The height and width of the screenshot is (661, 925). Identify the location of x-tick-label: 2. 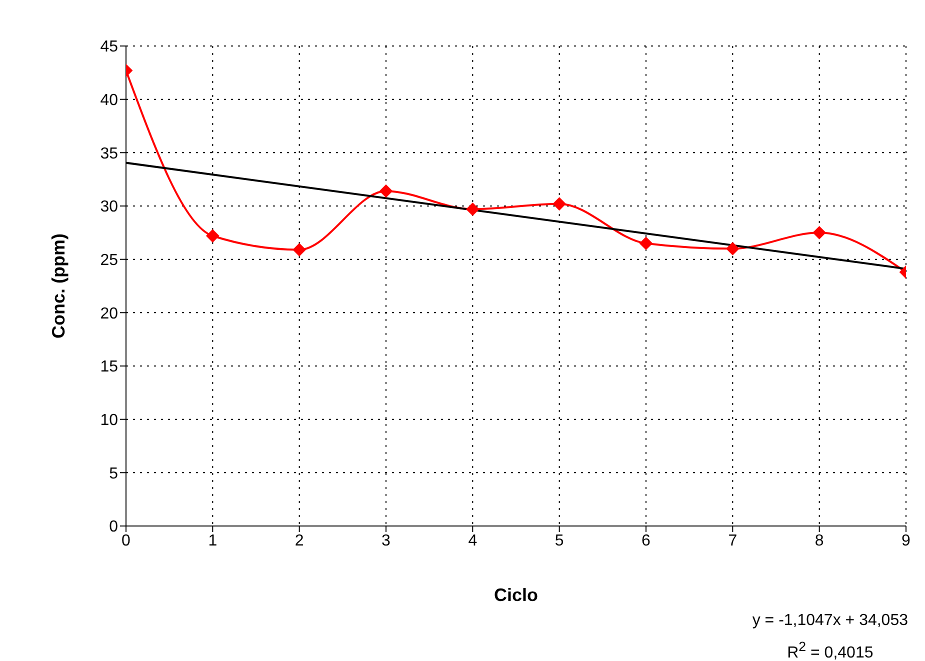
(299, 541).